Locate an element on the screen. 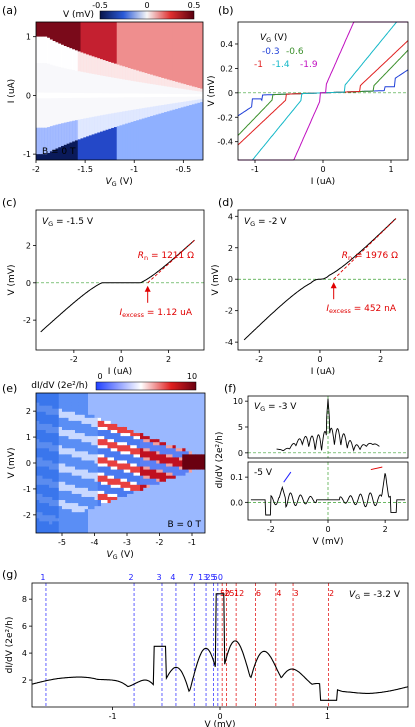  panel-d-iexcess-annotation: Iexcess = 452 nA is located at coordinates (361, 309).